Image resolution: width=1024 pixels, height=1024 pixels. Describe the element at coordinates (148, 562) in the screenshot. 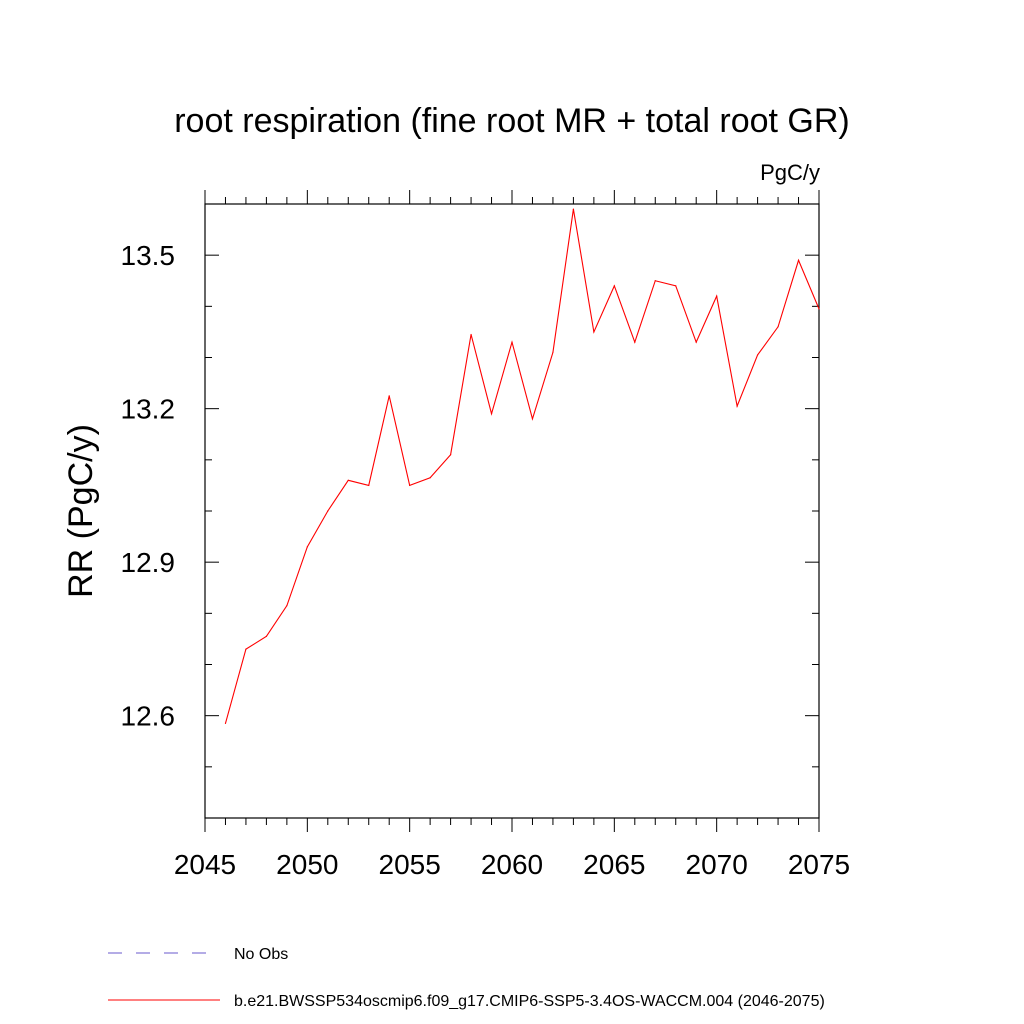

I see `y-tick-label: 12.9` at that location.